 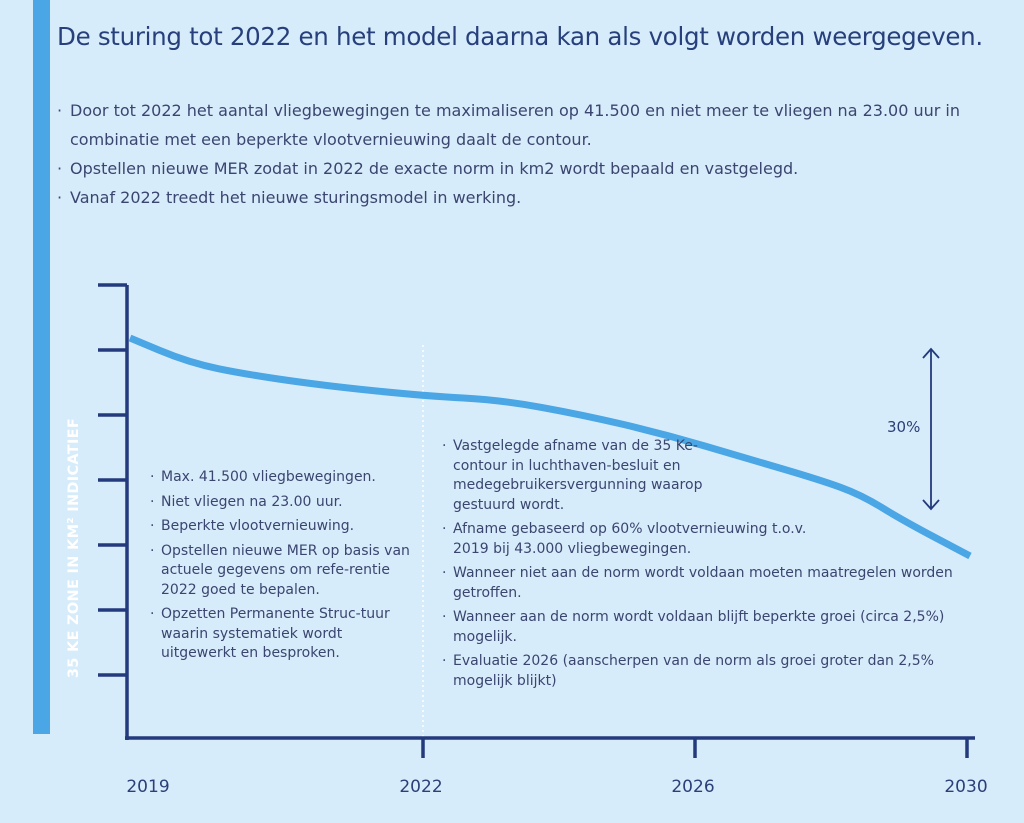 I want to click on note-item: Max. 41.500 vliegbewegingen., so click(x=280, y=478).